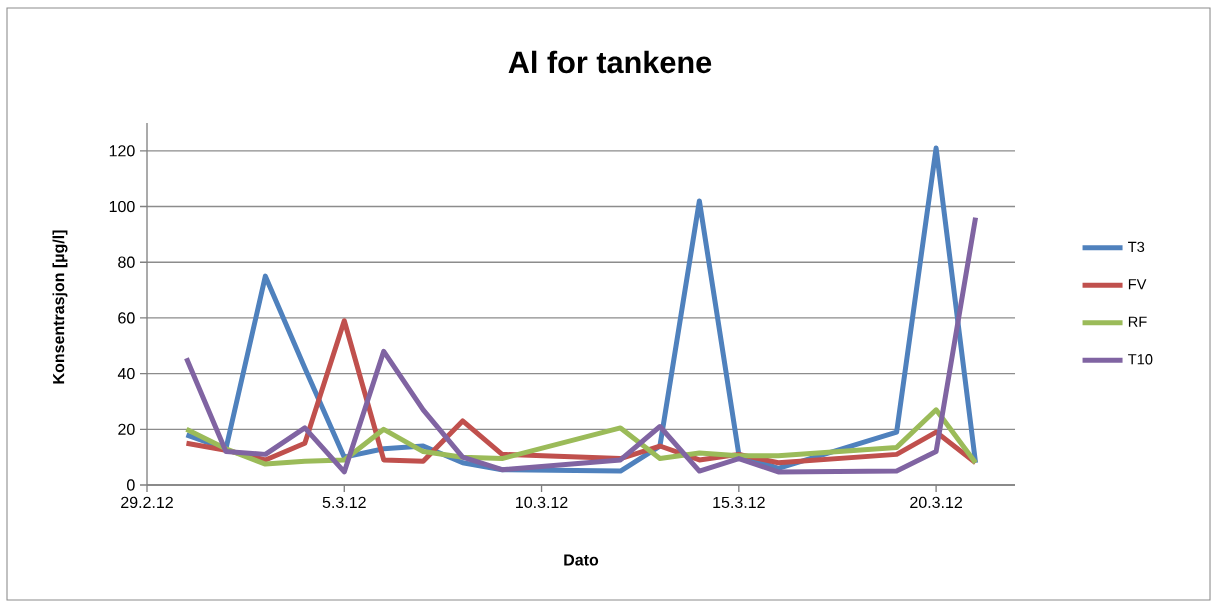 The width and height of the screenshot is (1213, 603). What do you see at coordinates (147, 502) in the screenshot?
I see `x-tick-label: 29.2.12` at bounding box center [147, 502].